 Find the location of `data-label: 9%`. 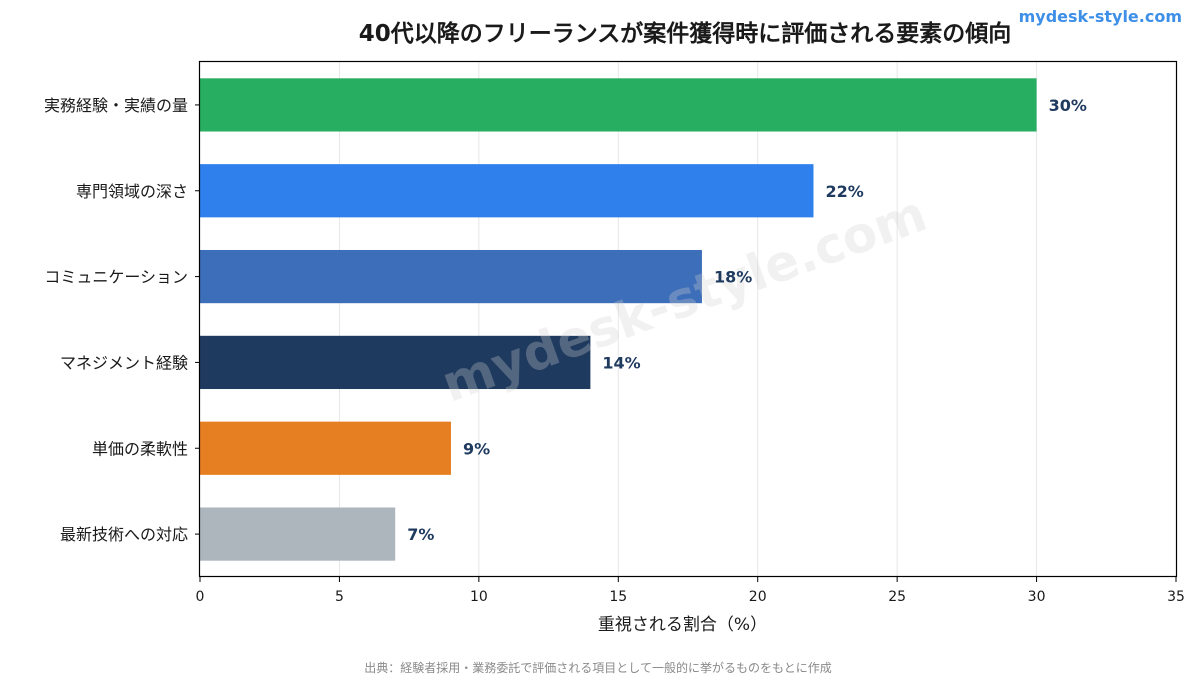

data-label: 9% is located at coordinates (476, 448).